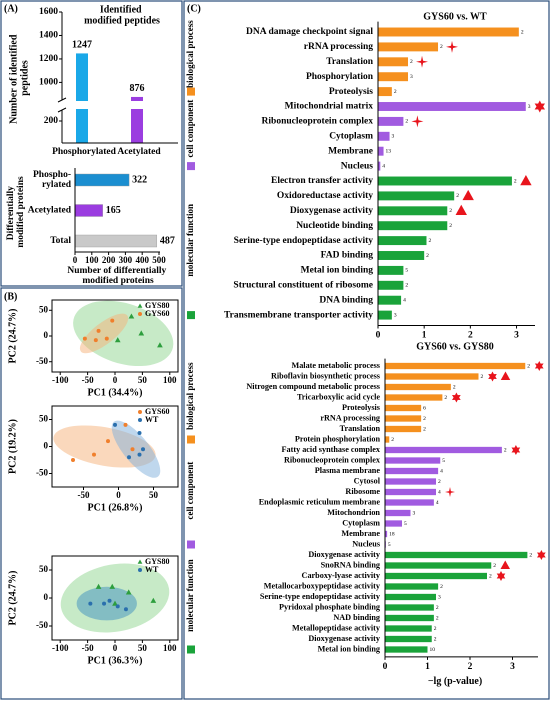 This screenshot has height=701, width=550. Describe the element at coordinates (113, 210) in the screenshot. I see `value-label: 165` at that location.